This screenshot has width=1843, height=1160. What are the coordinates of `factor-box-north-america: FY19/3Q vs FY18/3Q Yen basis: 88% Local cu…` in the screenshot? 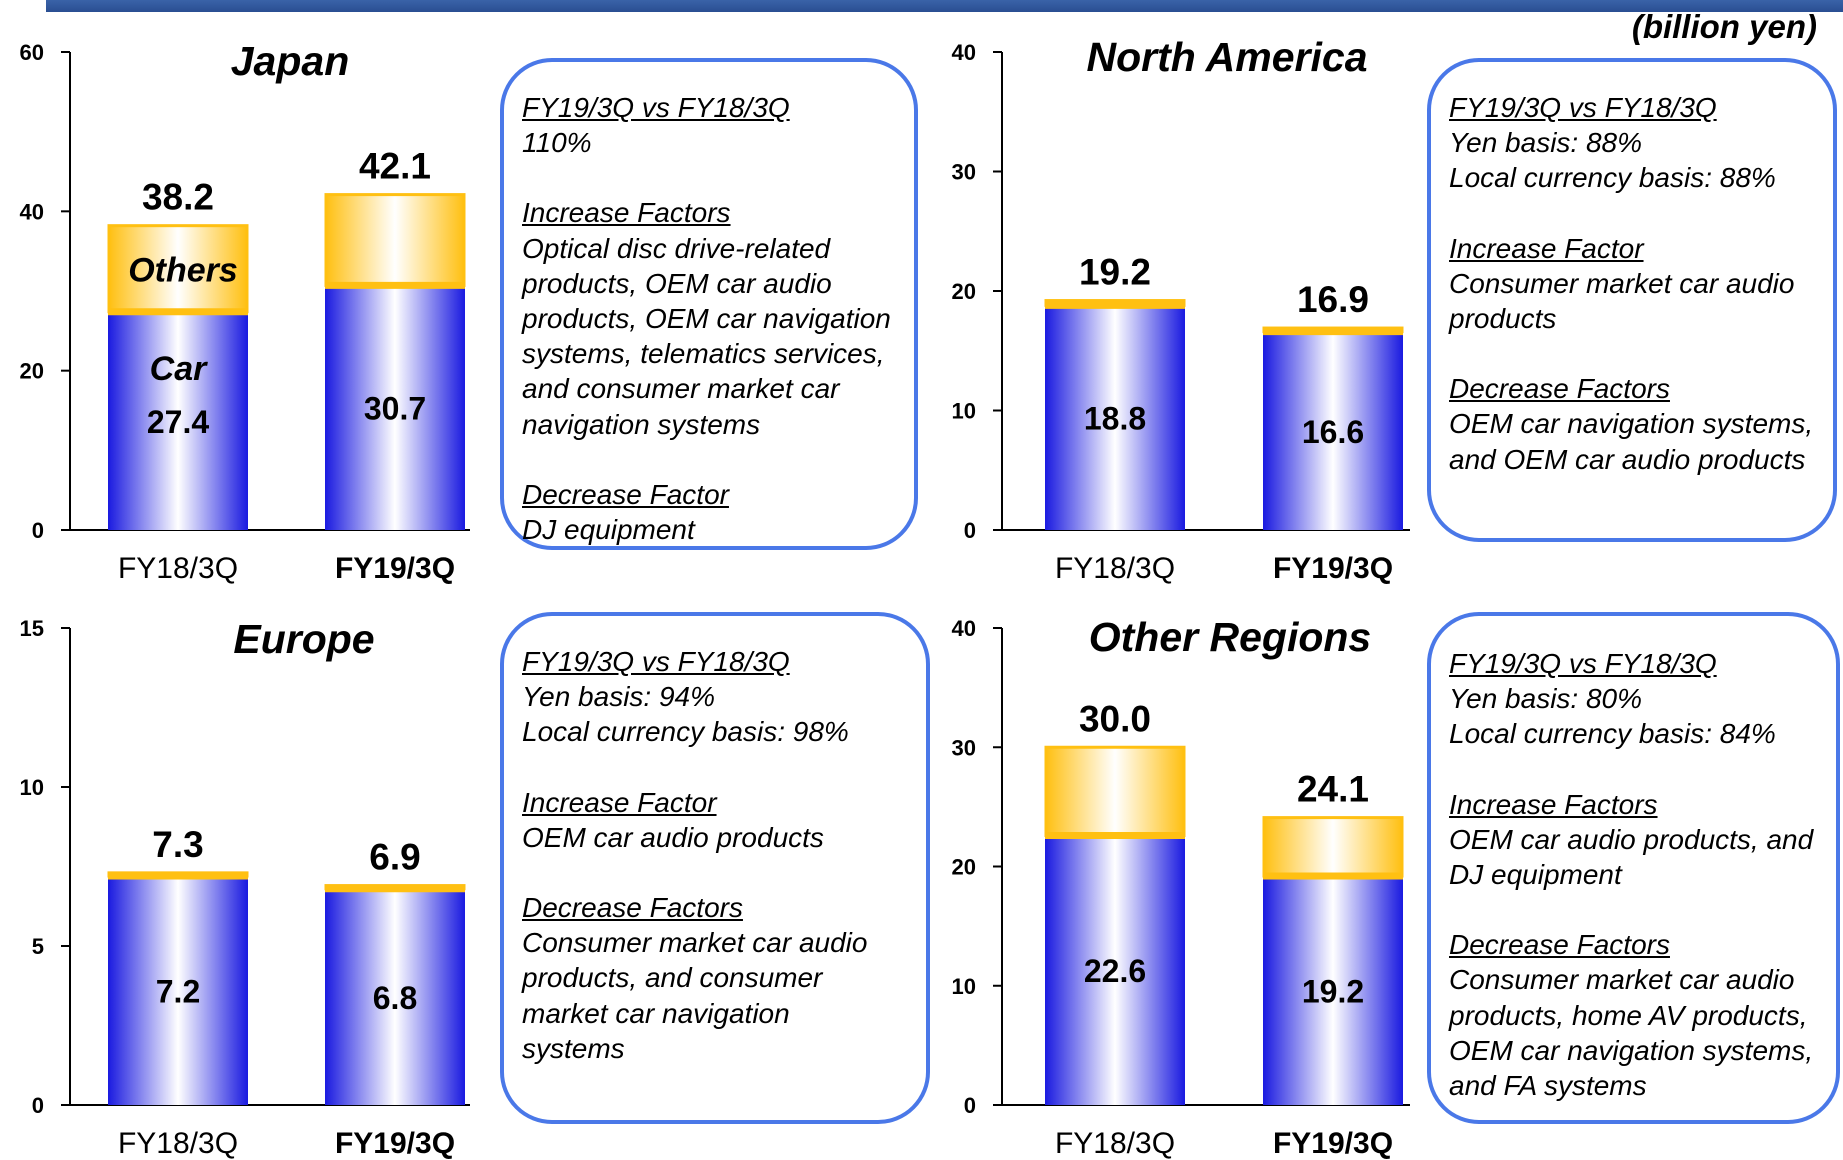 It's located at (1632, 300).